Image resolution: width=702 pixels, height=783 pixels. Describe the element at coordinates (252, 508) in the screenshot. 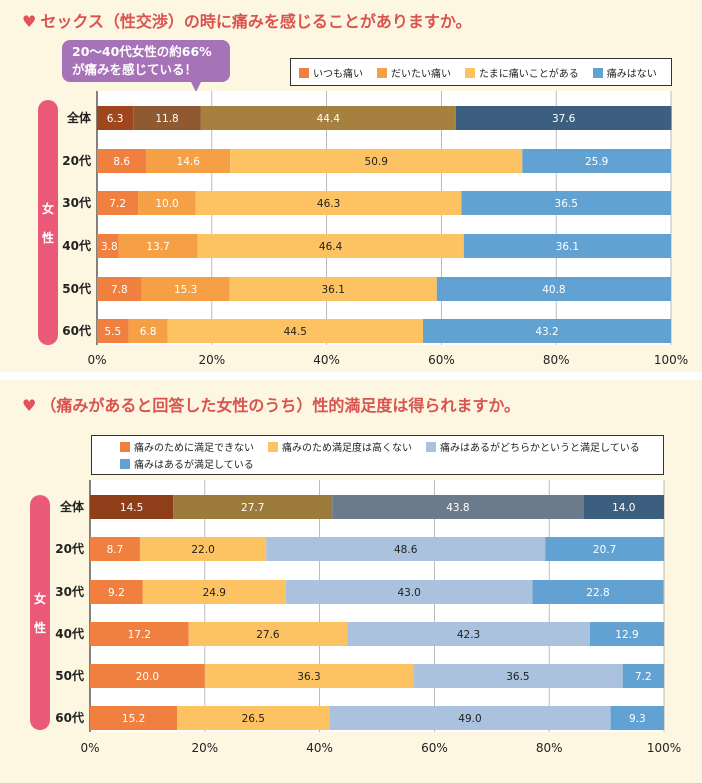

I see `data-label: 27.7` at that location.